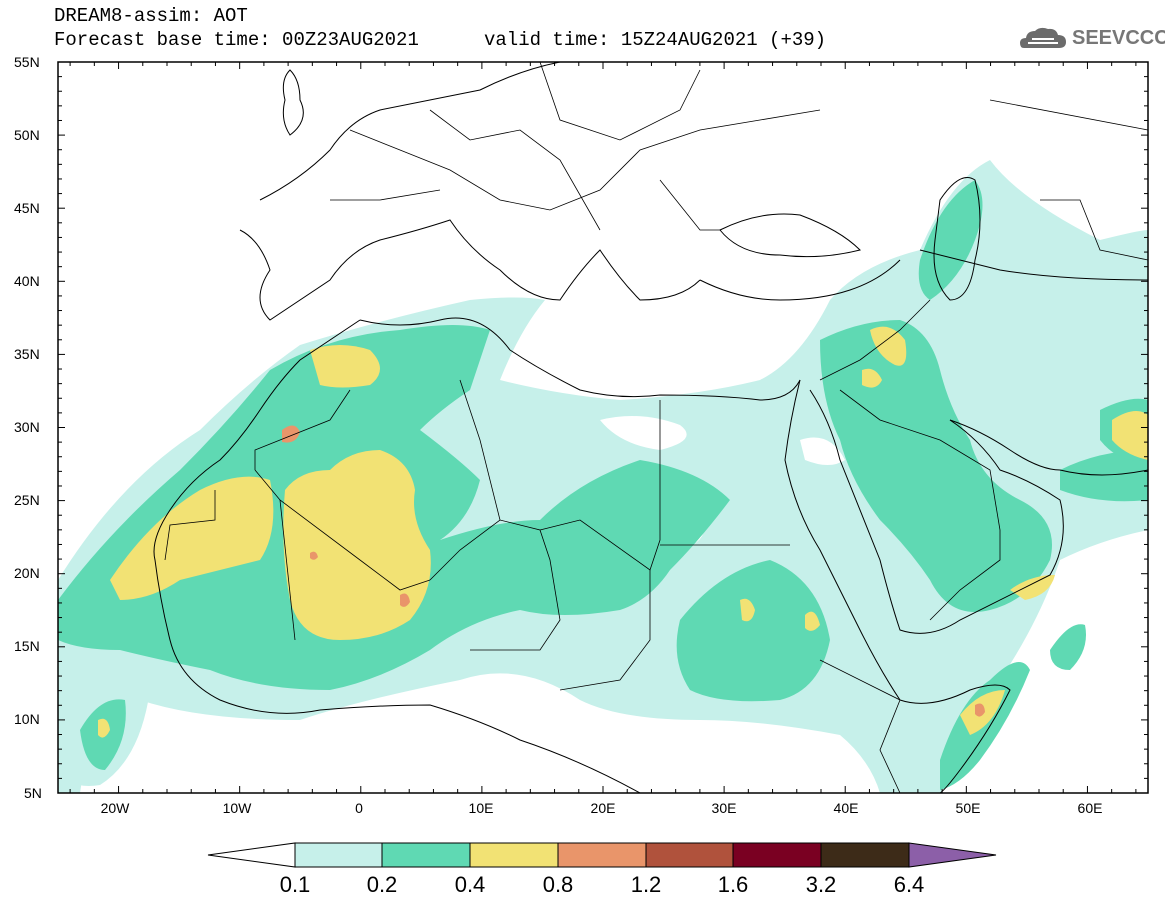 The height and width of the screenshot is (905, 1165). Describe the element at coordinates (1033, 265) in the screenshot. I see `coast-iran` at that location.